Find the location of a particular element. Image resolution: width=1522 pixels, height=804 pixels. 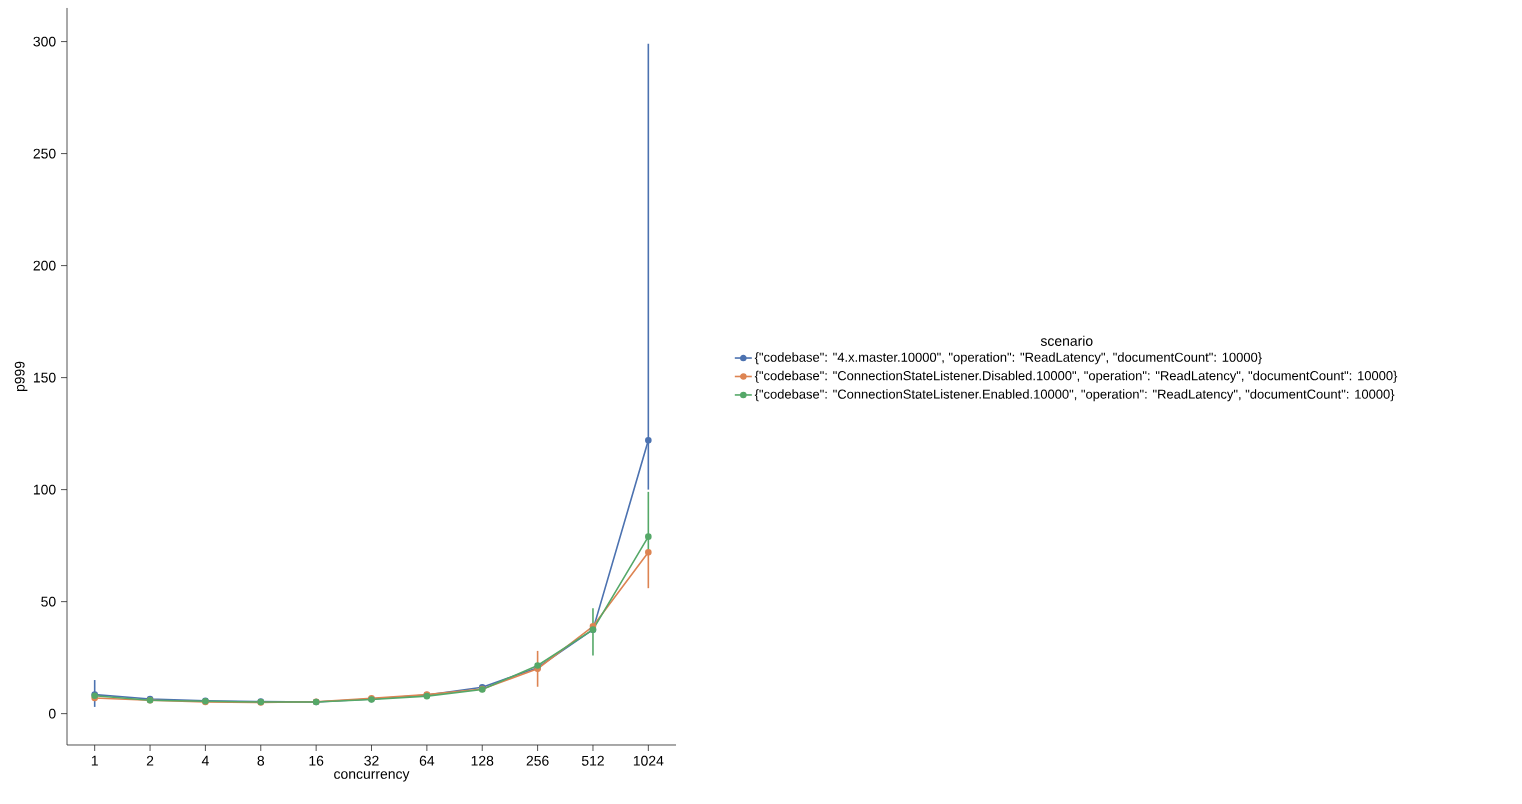

legend-title: scenario is located at coordinates (1066, 340).